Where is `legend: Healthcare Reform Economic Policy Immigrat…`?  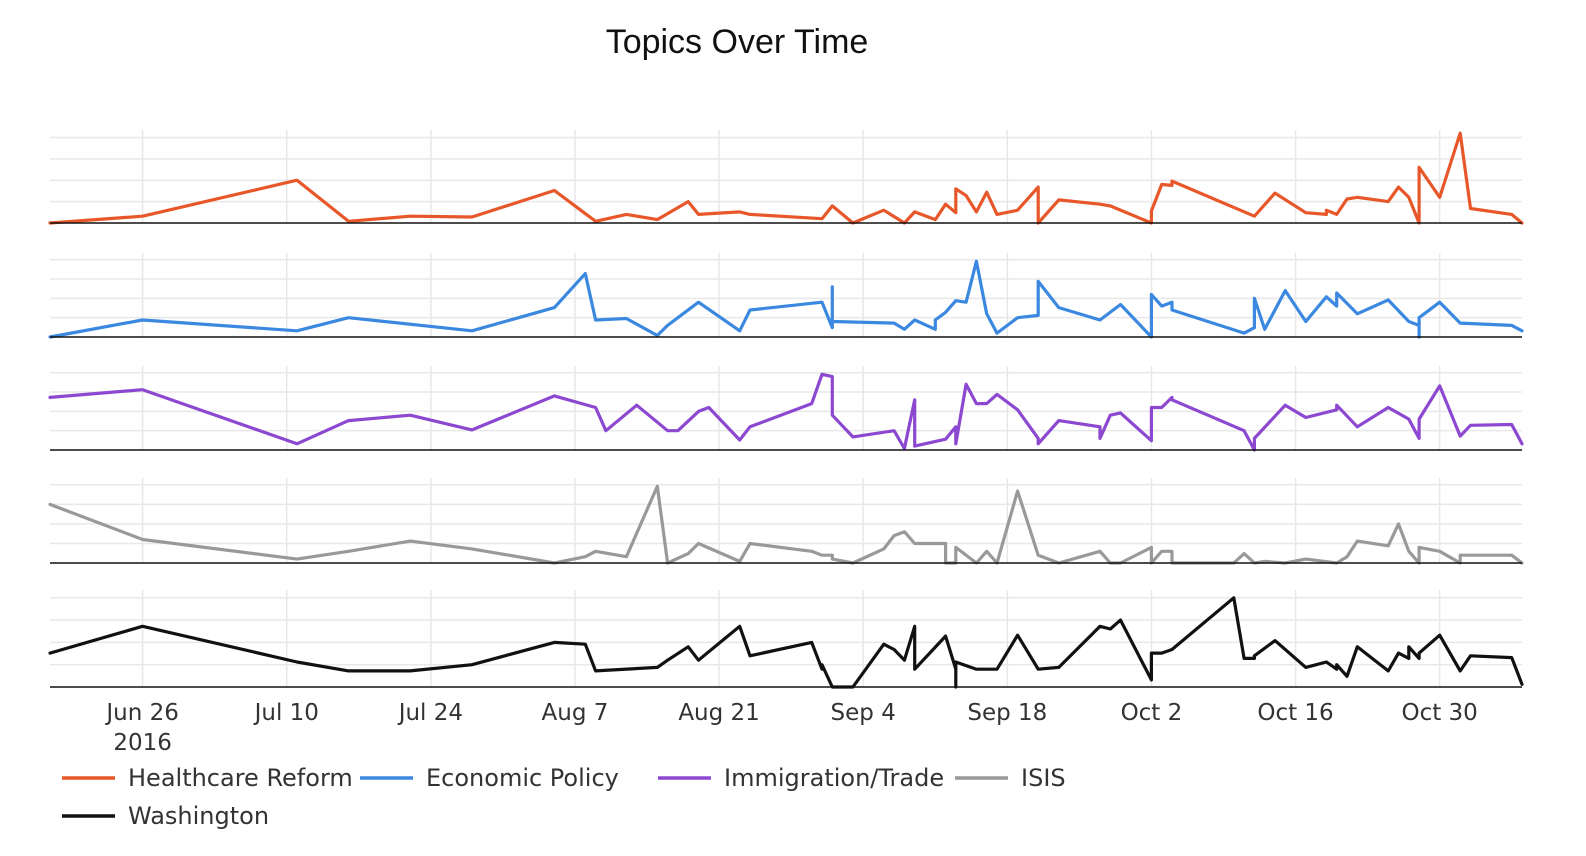
legend: Healthcare Reform Economic Policy Immigrat… is located at coordinates (564, 797).